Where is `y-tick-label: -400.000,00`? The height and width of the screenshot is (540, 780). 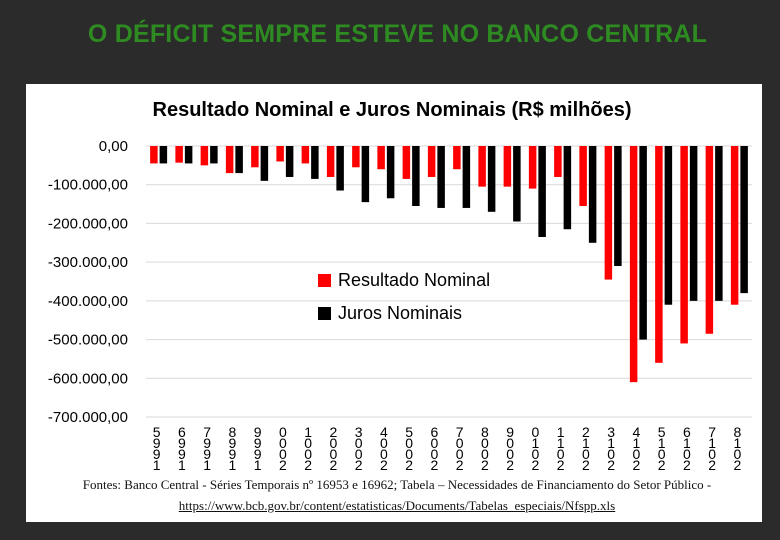
y-tick-label: -400.000,00 is located at coordinates (88, 301).